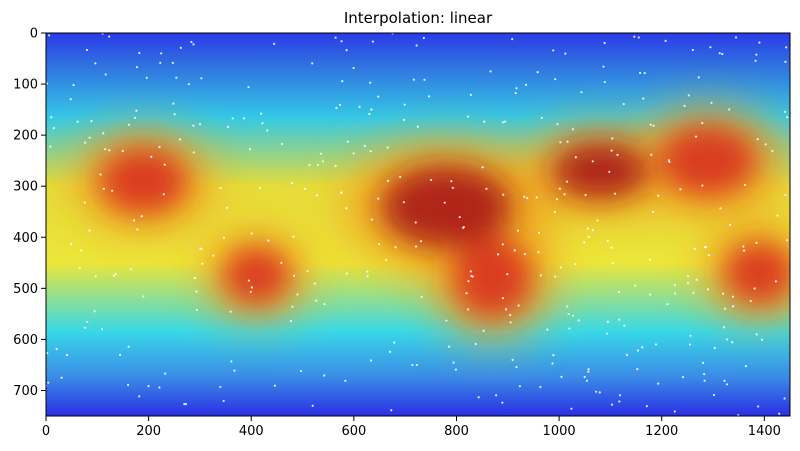 The width and height of the screenshot is (800, 451). Describe the element at coordinates (559, 431) in the screenshot. I see `x-tick-label: 1000` at that location.